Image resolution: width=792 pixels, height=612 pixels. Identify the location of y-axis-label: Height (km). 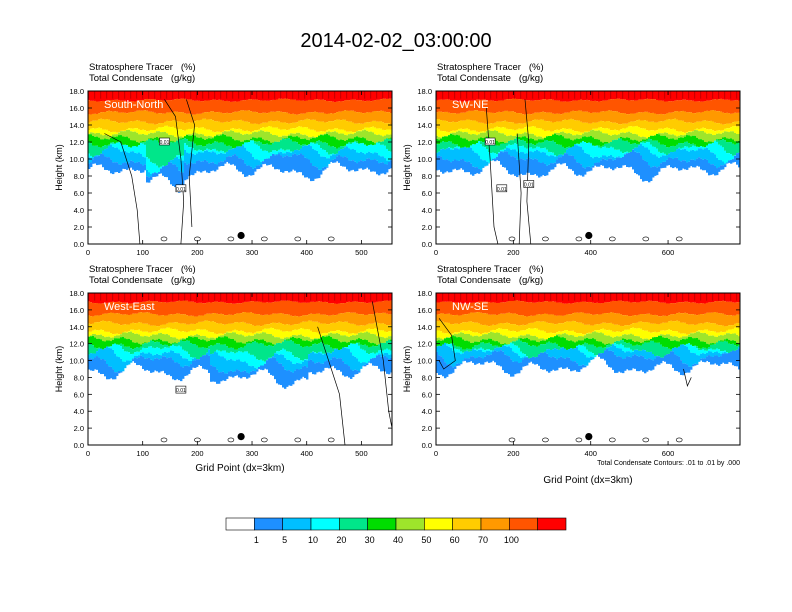
(59, 167).